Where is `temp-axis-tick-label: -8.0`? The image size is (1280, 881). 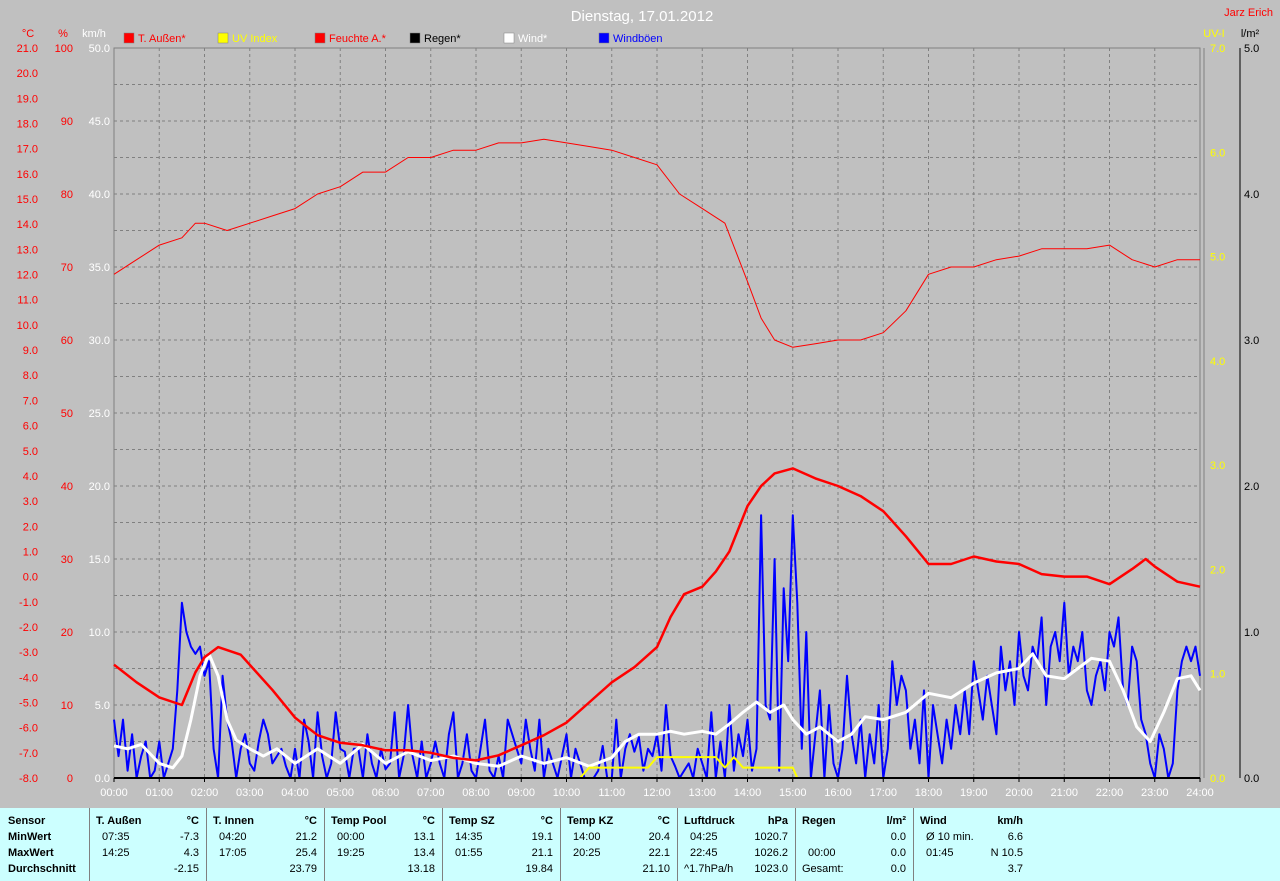 temp-axis-tick-label: -8.0 is located at coordinates (28, 779).